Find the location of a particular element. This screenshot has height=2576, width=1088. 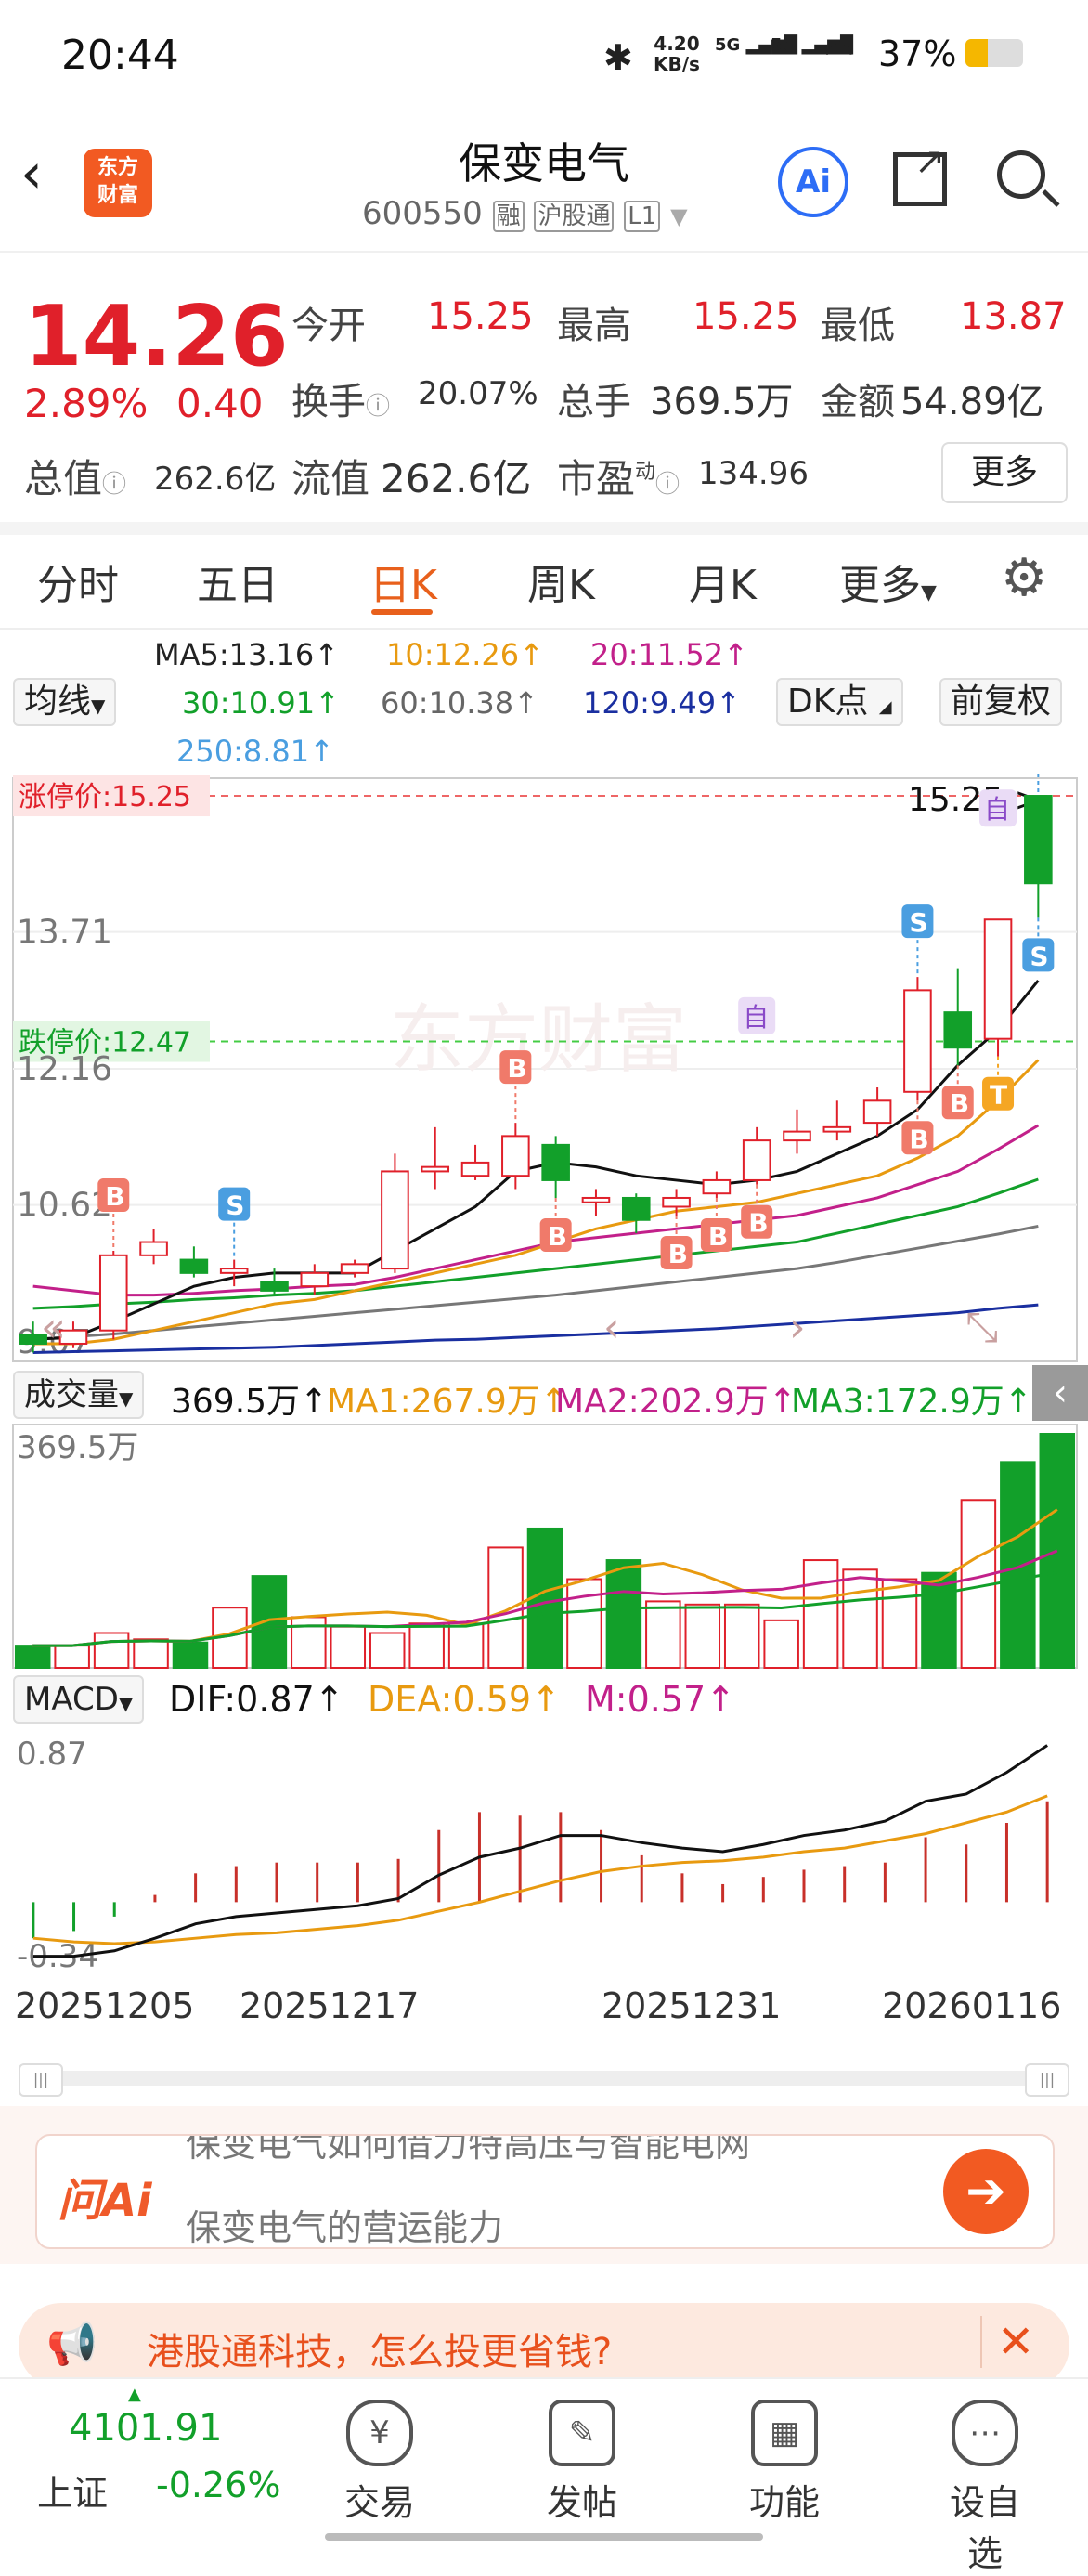

date-label-3: 20251231 is located at coordinates (692, 2006).